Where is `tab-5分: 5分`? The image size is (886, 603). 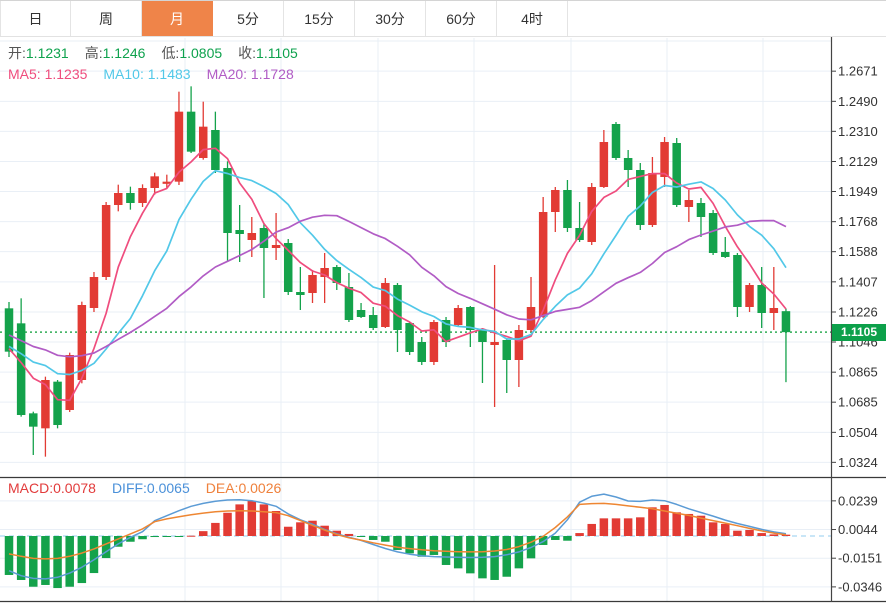
tab-5分: 5分 is located at coordinates (248, 18).